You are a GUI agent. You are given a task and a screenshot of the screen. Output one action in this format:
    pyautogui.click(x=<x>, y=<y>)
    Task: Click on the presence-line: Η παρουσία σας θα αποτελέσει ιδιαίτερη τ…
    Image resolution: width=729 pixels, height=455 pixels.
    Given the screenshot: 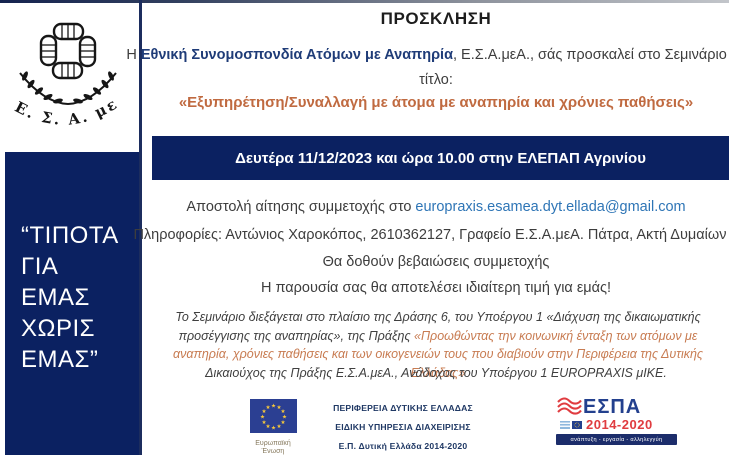 What is the action you would take?
    pyautogui.click(x=436, y=288)
    